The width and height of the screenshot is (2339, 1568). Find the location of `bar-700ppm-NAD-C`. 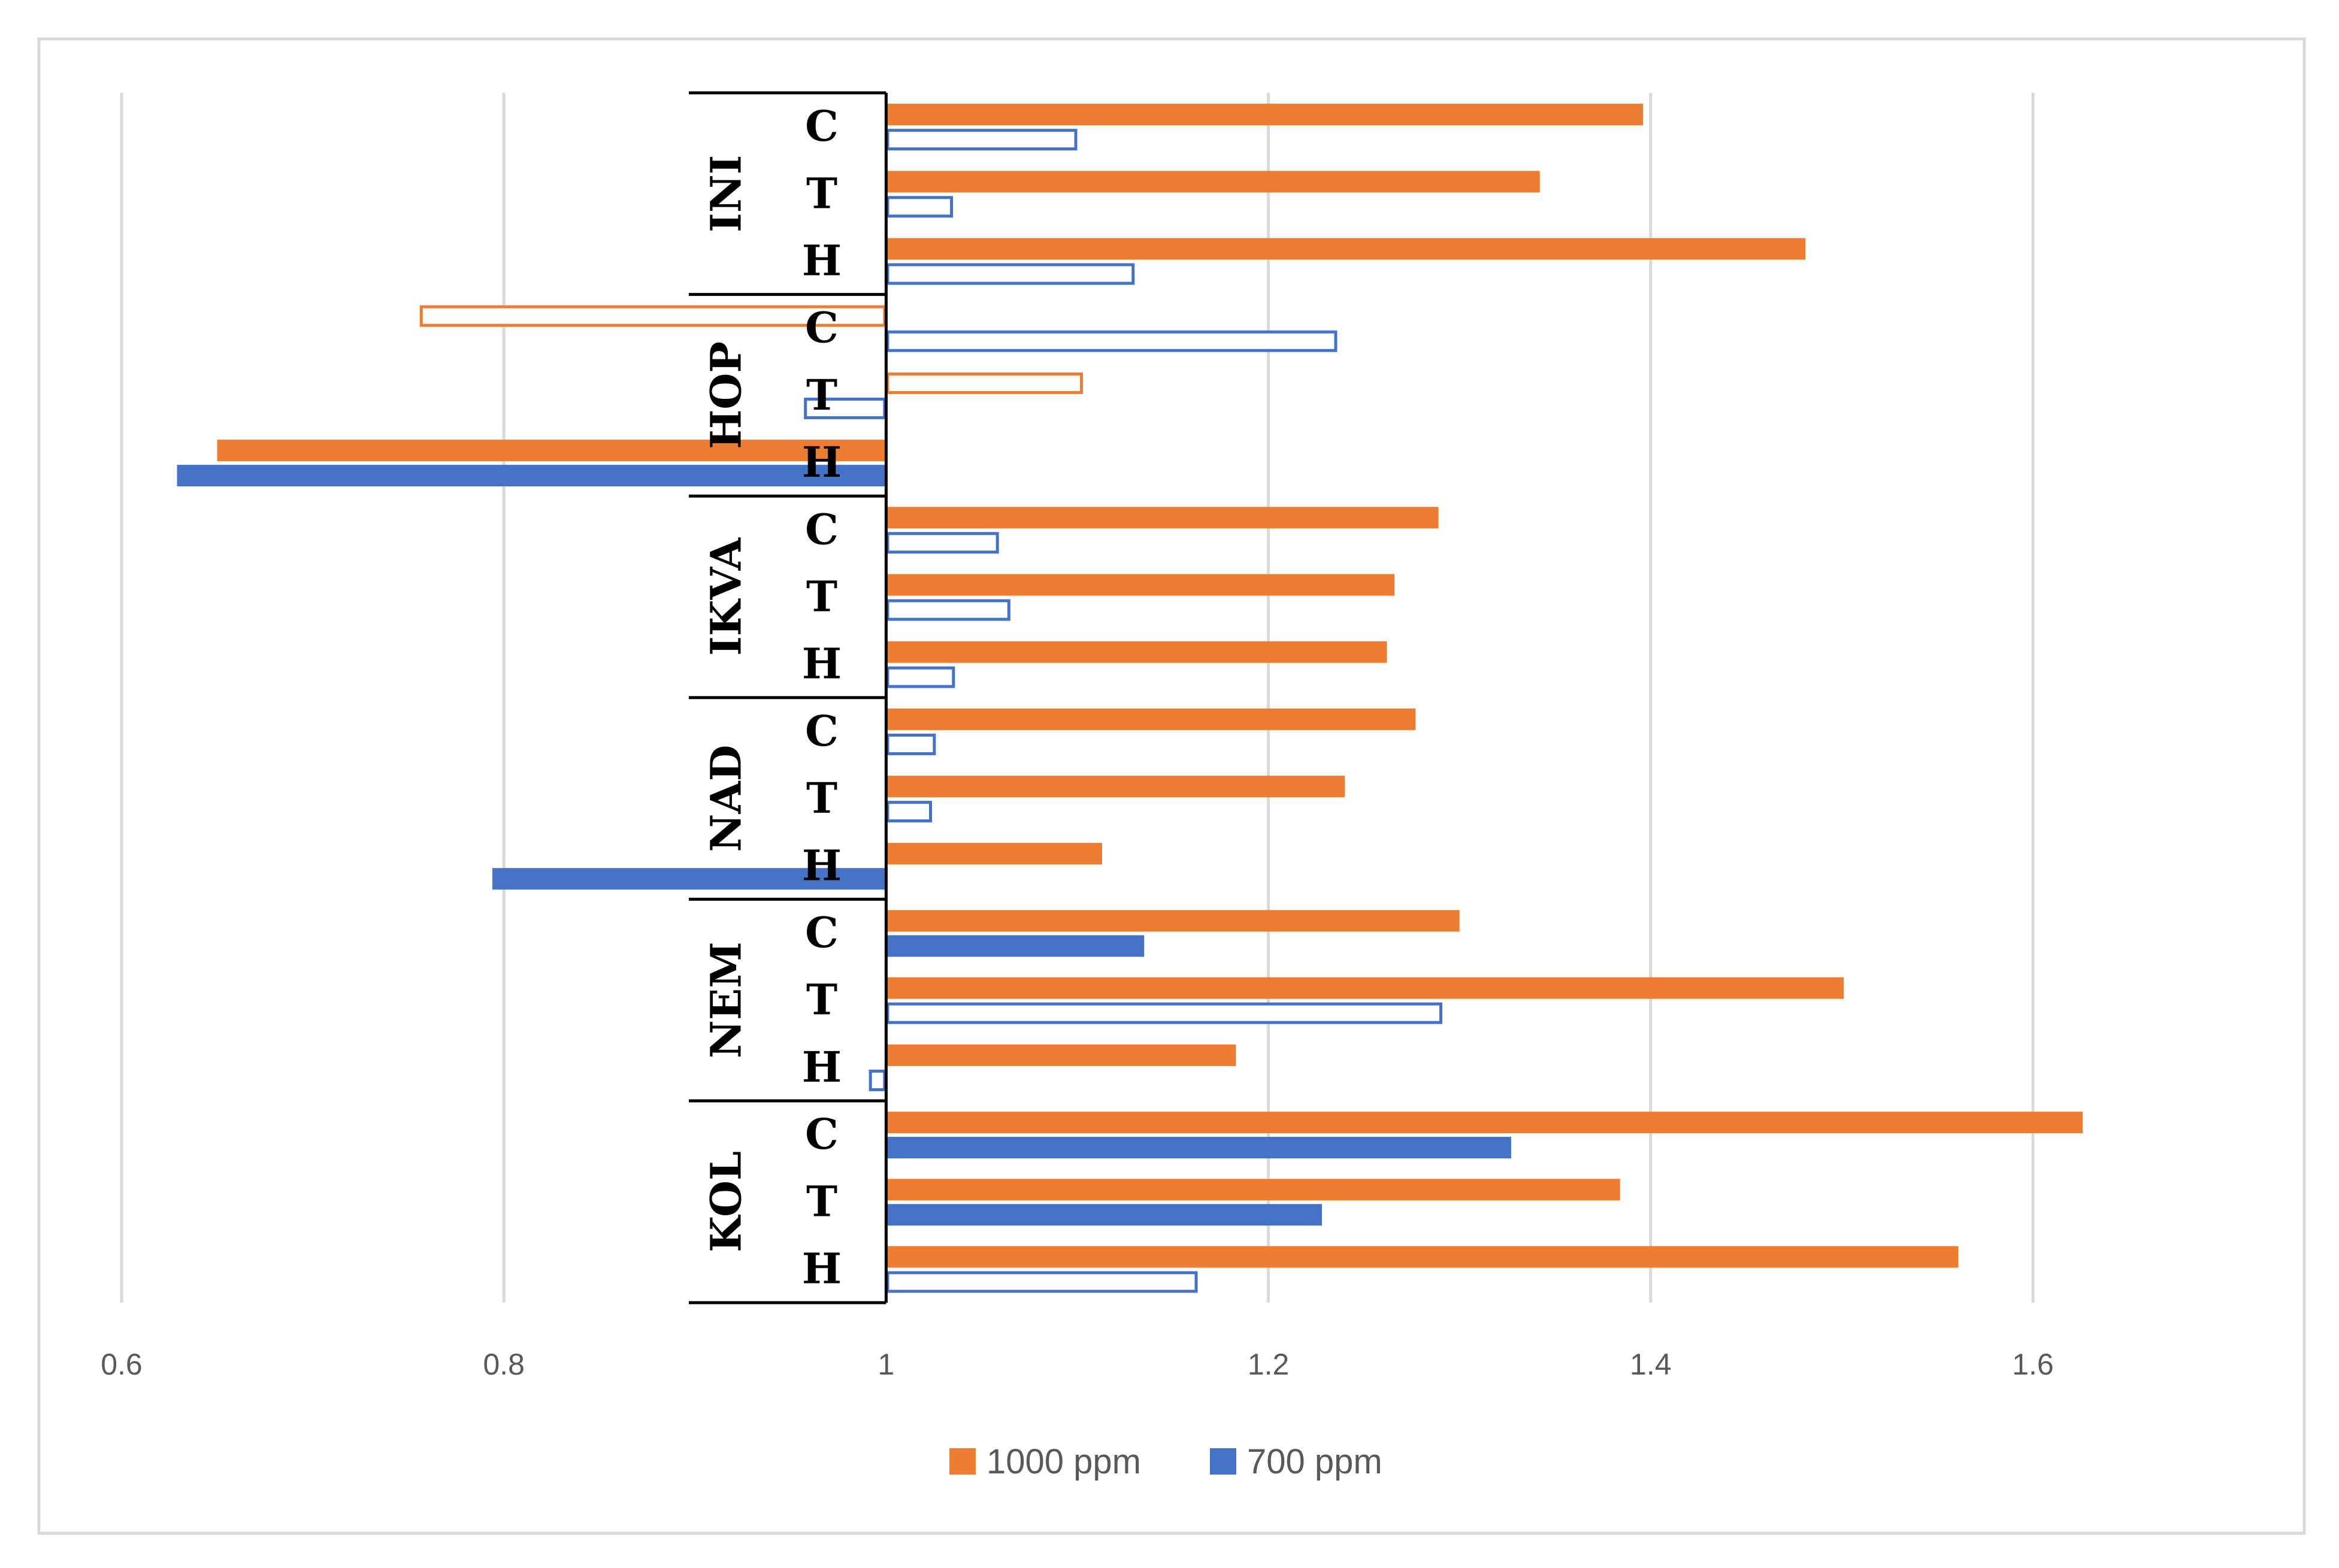

bar-700ppm-NAD-C is located at coordinates (911, 744).